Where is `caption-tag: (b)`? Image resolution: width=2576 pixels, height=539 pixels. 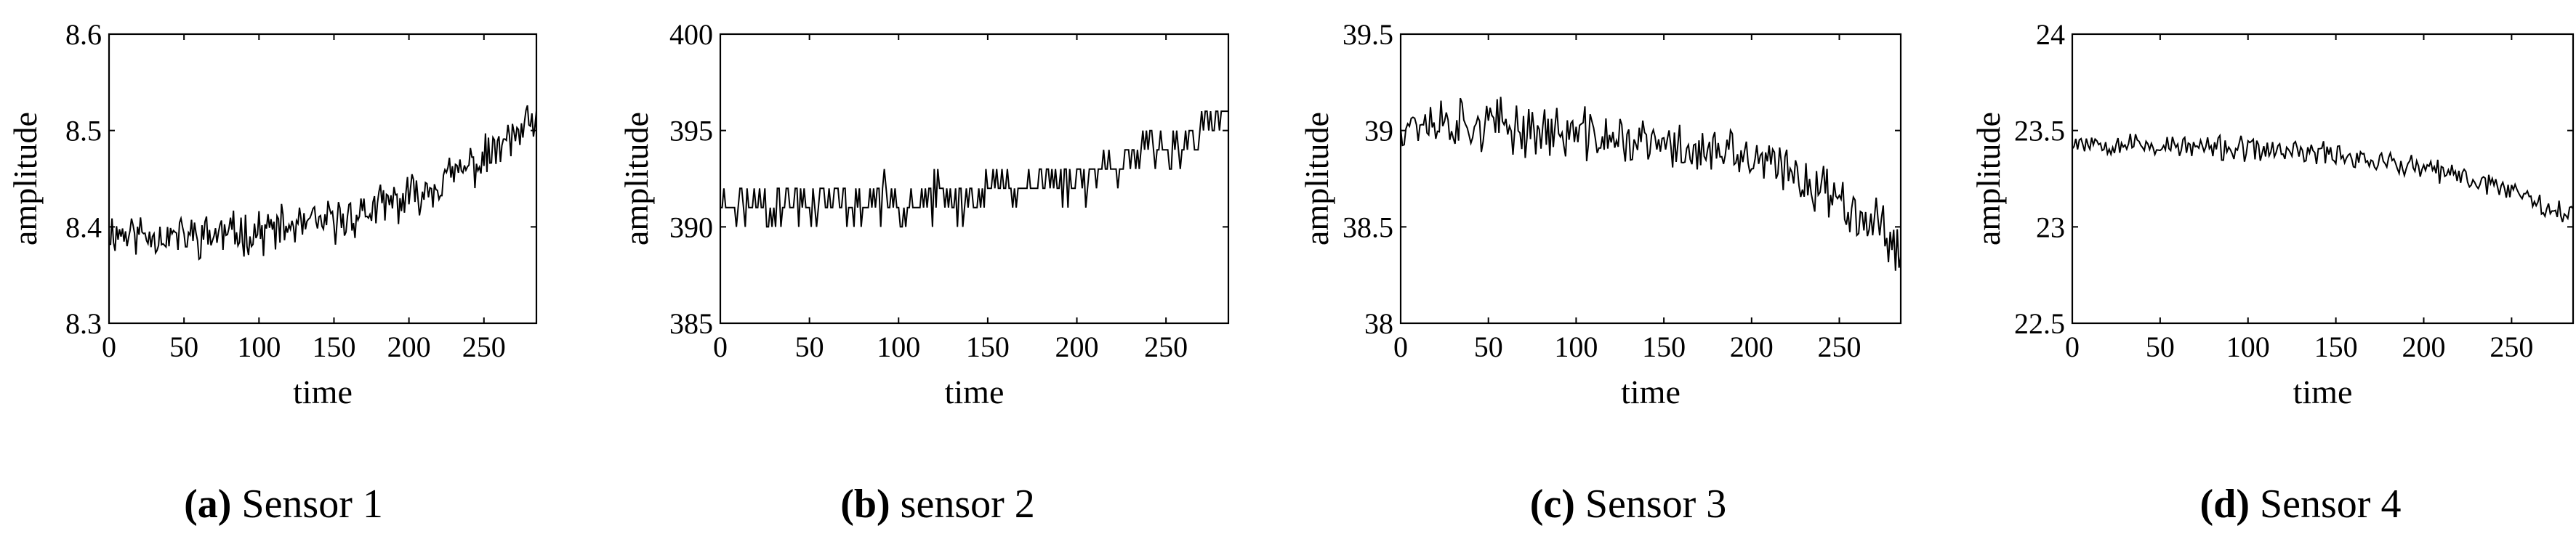
caption-tag: (b) is located at coordinates (865, 504).